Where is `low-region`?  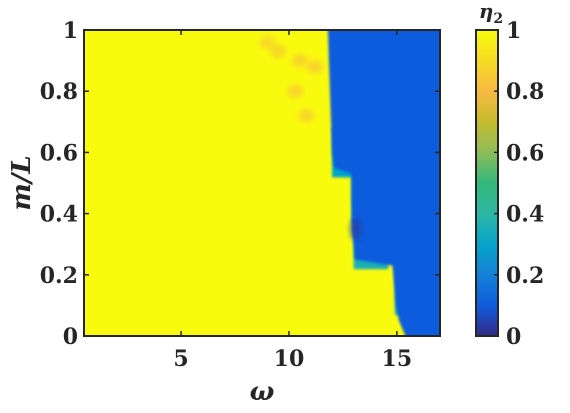
low-region is located at coordinates (383, 183).